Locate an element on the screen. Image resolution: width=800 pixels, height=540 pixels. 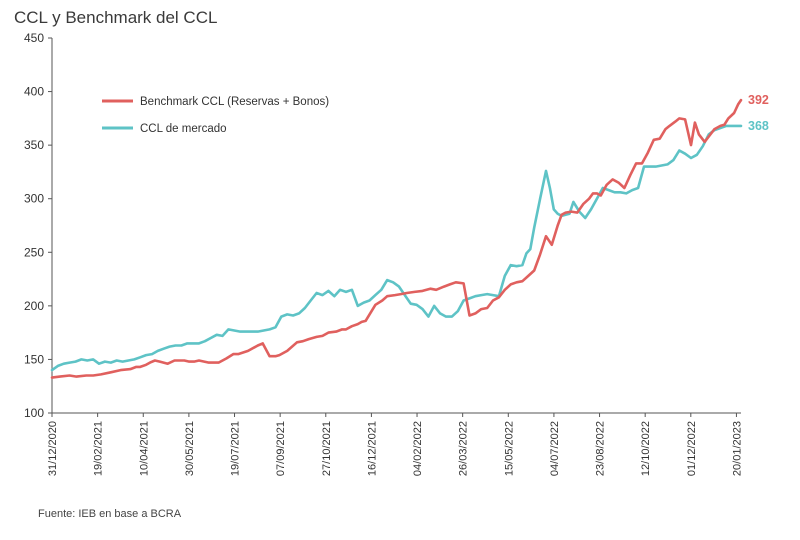
x-tick-label: 26/03/2022 is located at coordinates (464, 448).